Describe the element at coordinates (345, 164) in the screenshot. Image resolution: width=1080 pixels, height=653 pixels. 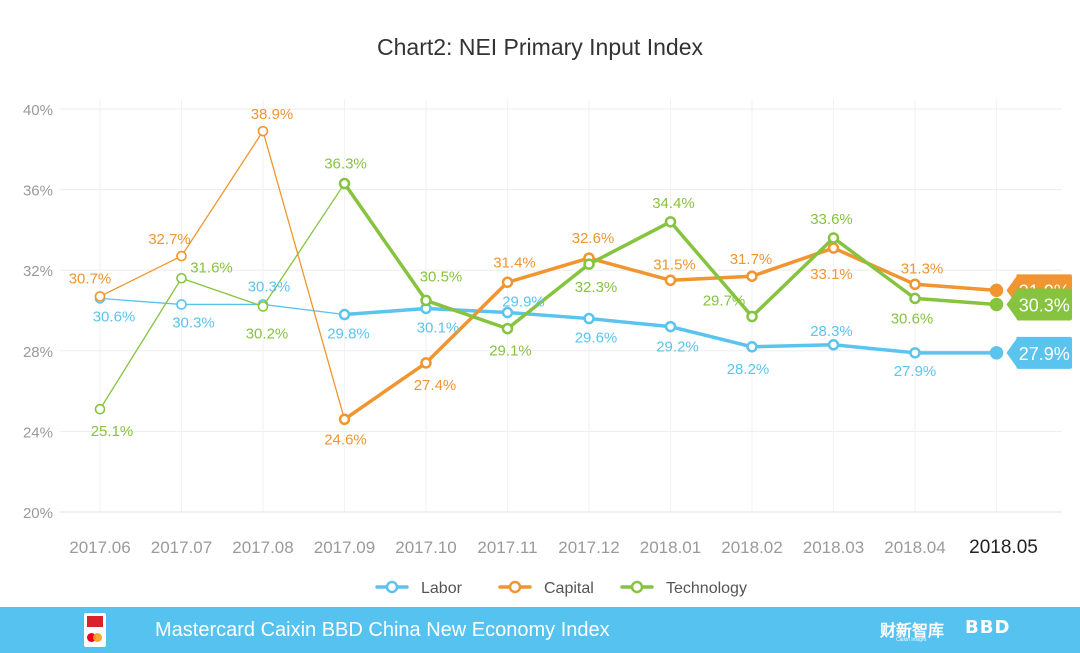
I see `series-technology-data-label: 36.3%` at that location.